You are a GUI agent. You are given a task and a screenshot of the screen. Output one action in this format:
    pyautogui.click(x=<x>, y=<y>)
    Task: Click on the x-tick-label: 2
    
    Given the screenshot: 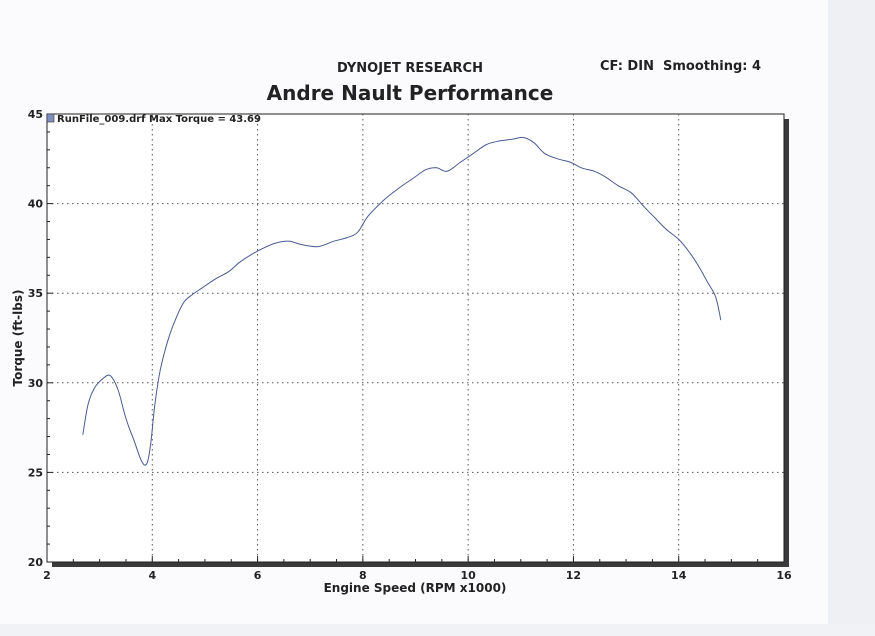 What is the action you would take?
    pyautogui.click(x=47, y=575)
    